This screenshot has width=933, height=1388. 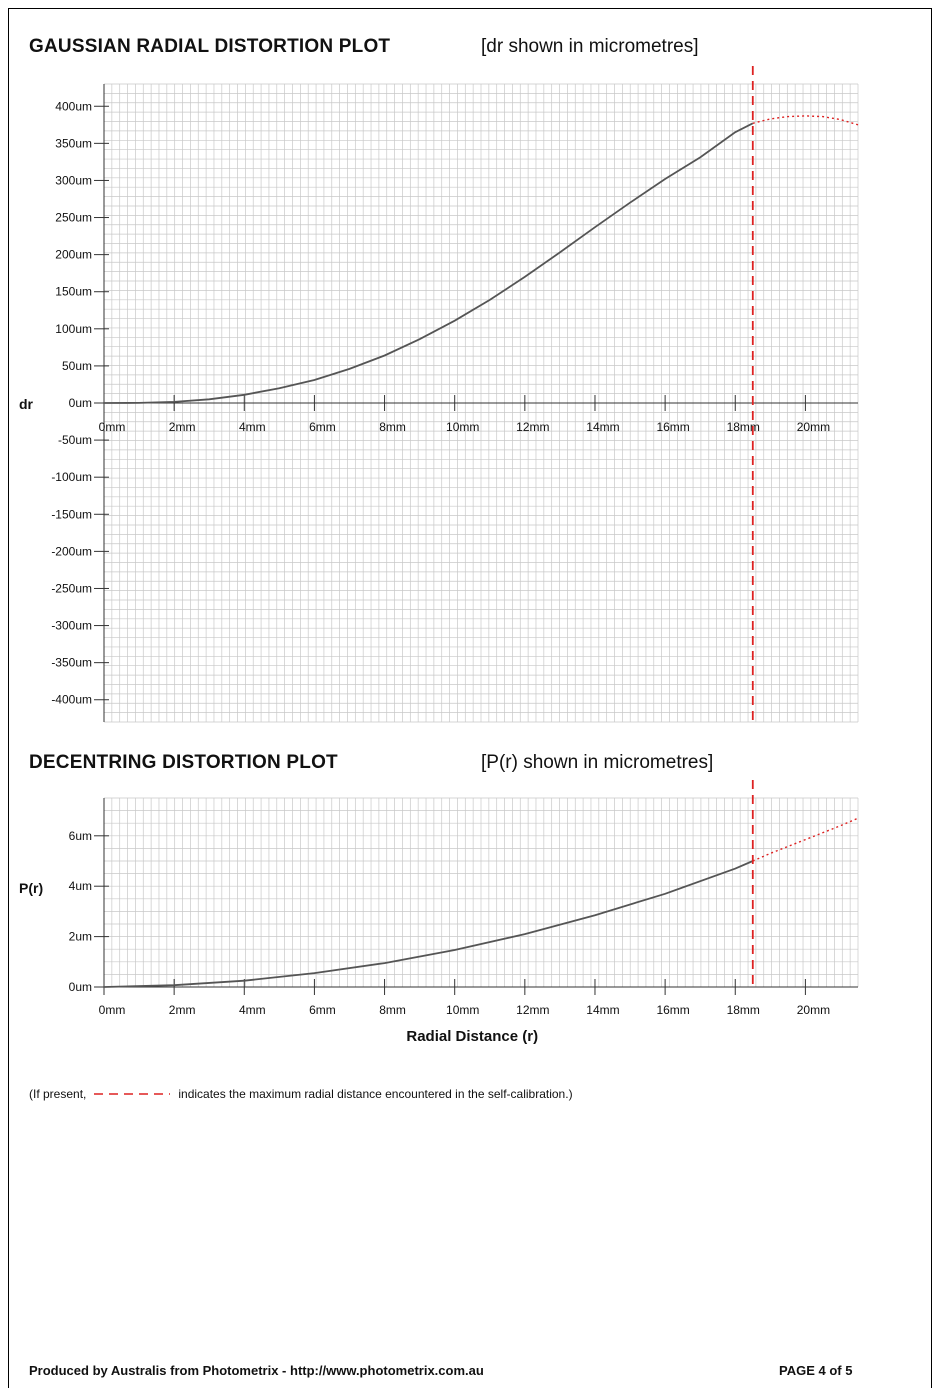 What do you see at coordinates (73, 180) in the screenshot?
I see `y-tick-label: 300um` at bounding box center [73, 180].